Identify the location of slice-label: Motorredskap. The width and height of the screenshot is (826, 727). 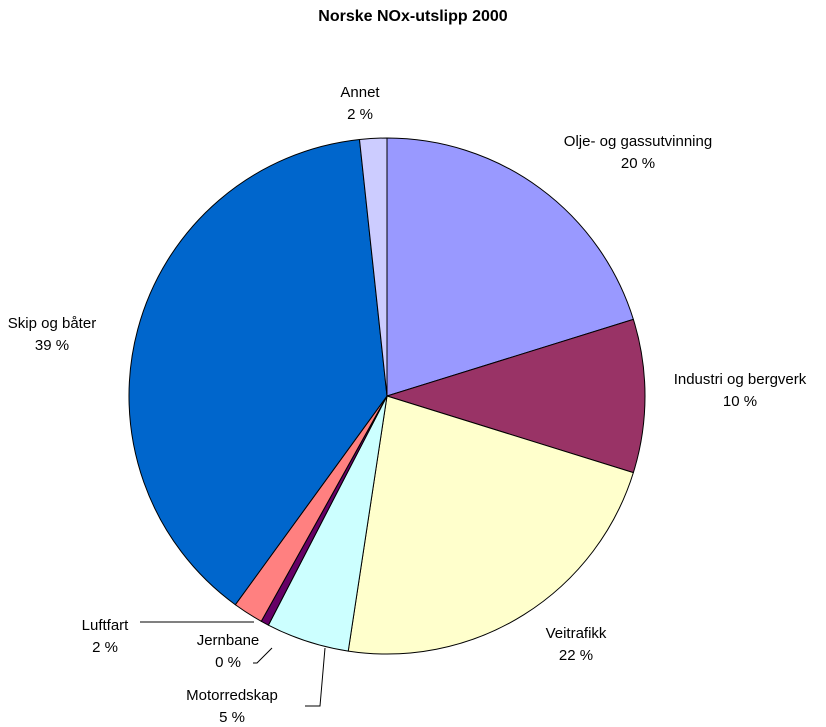
(232, 695).